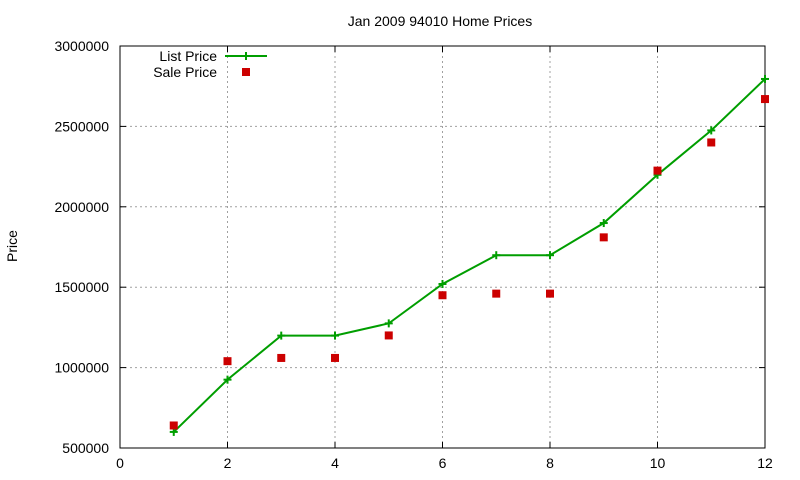  What do you see at coordinates (81, 207) in the screenshot?
I see `y-tick-label: 2000000` at bounding box center [81, 207].